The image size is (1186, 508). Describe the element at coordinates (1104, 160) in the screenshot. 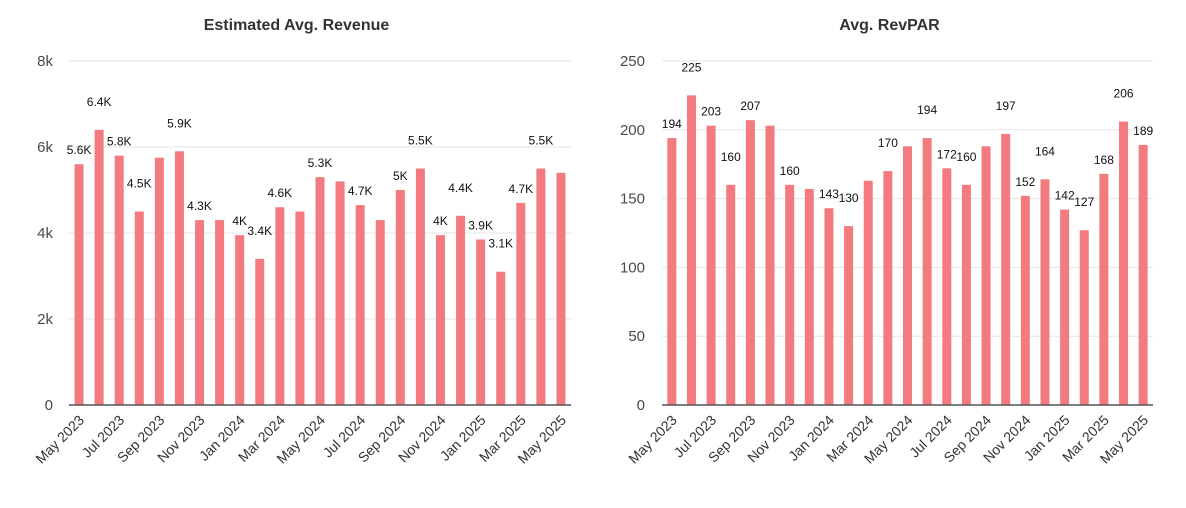

I see `data-label: 168` at that location.